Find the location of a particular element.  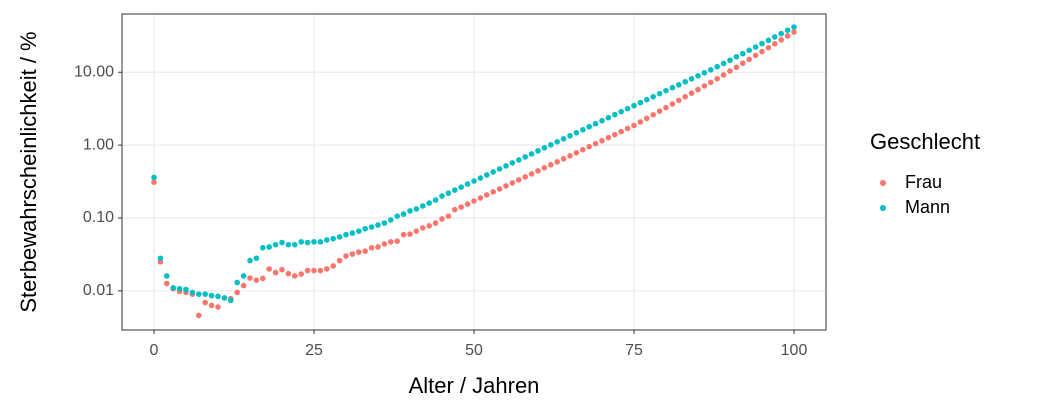

x-axis-title: Alter / Jahren is located at coordinates (474, 385).